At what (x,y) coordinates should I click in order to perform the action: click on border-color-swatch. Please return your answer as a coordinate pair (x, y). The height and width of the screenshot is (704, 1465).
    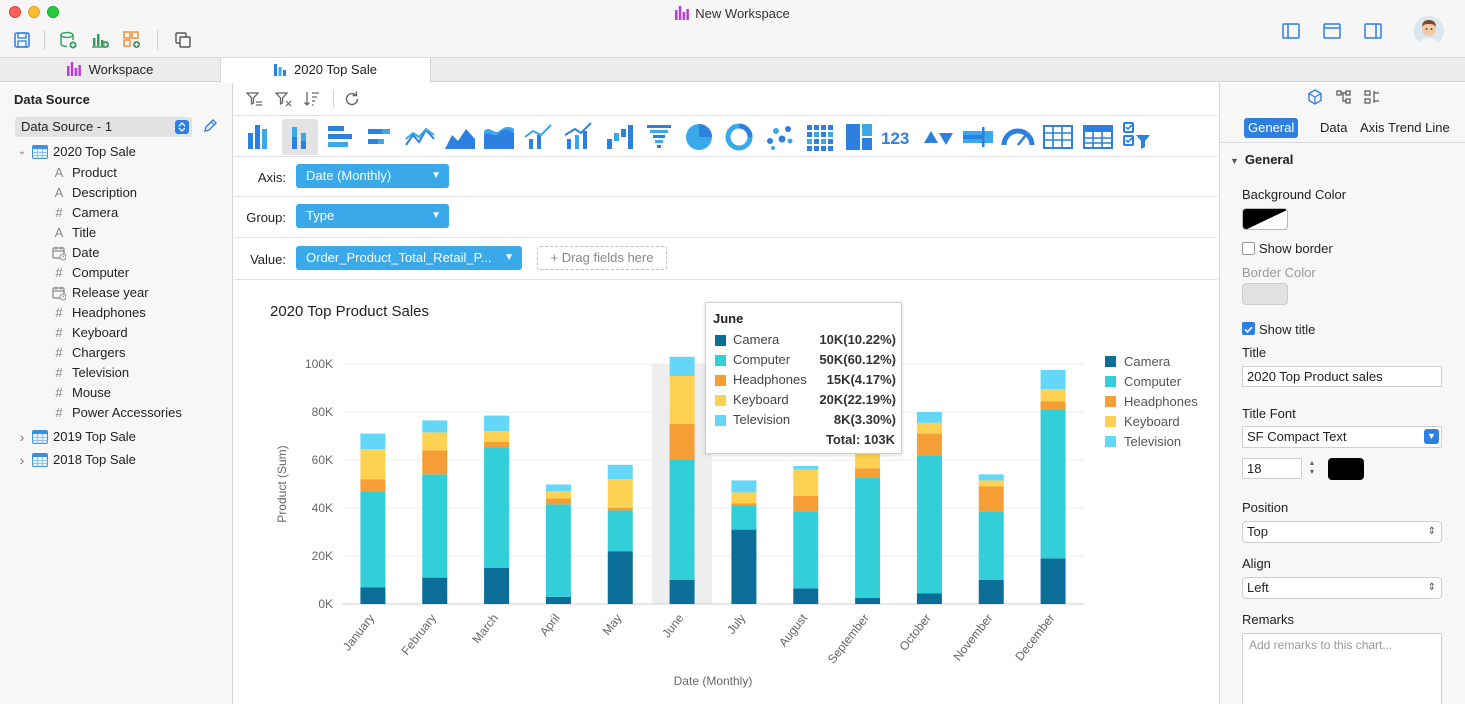
    Looking at the image, I should click on (1265, 294).